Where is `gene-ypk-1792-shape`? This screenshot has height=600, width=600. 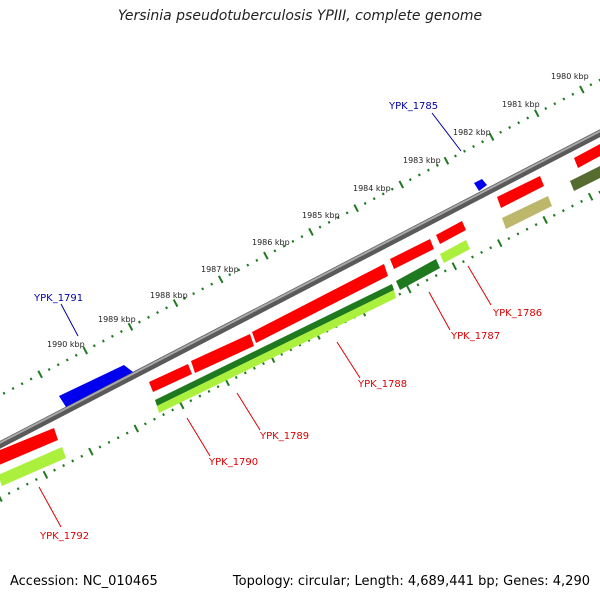 gene-ypk-1792-shape is located at coordinates (29, 446).